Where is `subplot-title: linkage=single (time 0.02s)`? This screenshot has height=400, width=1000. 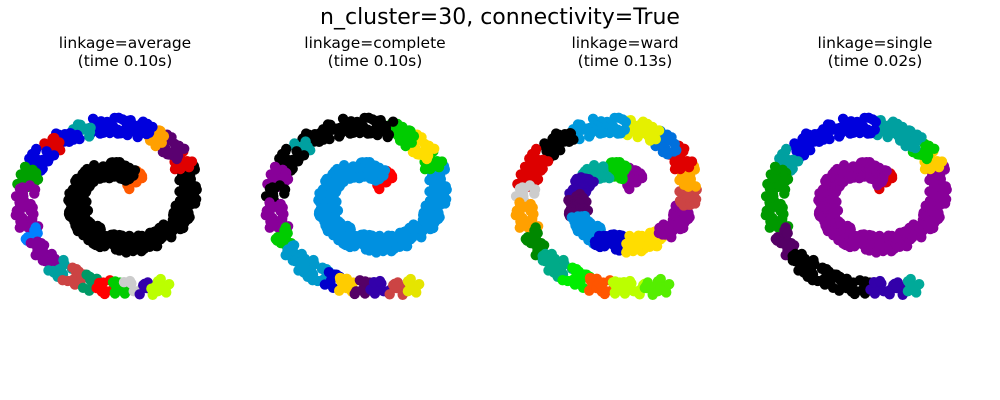 subplot-title: linkage=single (time 0.02s) is located at coordinates (875, 52).